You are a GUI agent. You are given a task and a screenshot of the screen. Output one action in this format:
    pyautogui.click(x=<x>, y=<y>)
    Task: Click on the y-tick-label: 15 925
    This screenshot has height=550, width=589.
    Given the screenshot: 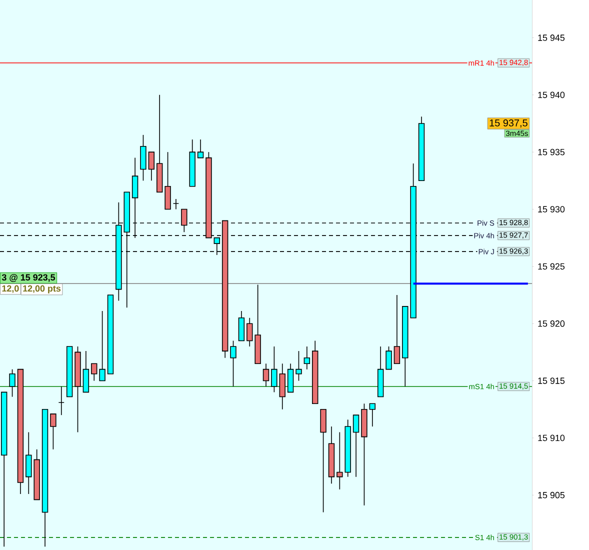 What is the action you would take?
    pyautogui.click(x=551, y=266)
    